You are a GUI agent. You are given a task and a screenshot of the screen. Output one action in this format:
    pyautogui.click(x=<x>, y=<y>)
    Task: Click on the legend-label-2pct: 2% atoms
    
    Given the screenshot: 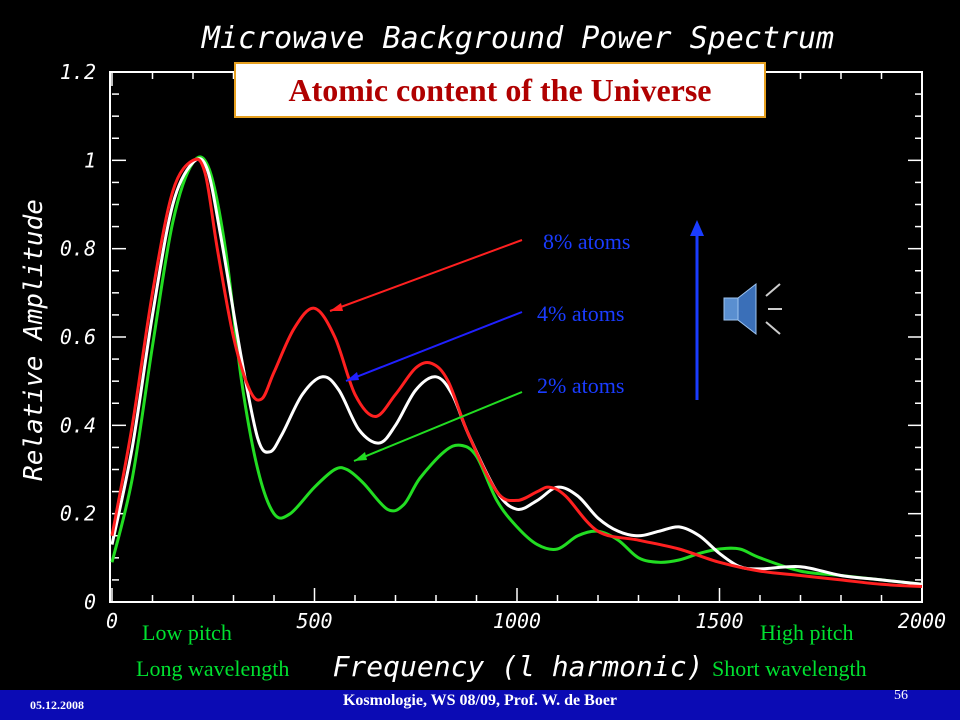 What is the action you would take?
    pyautogui.click(x=581, y=385)
    